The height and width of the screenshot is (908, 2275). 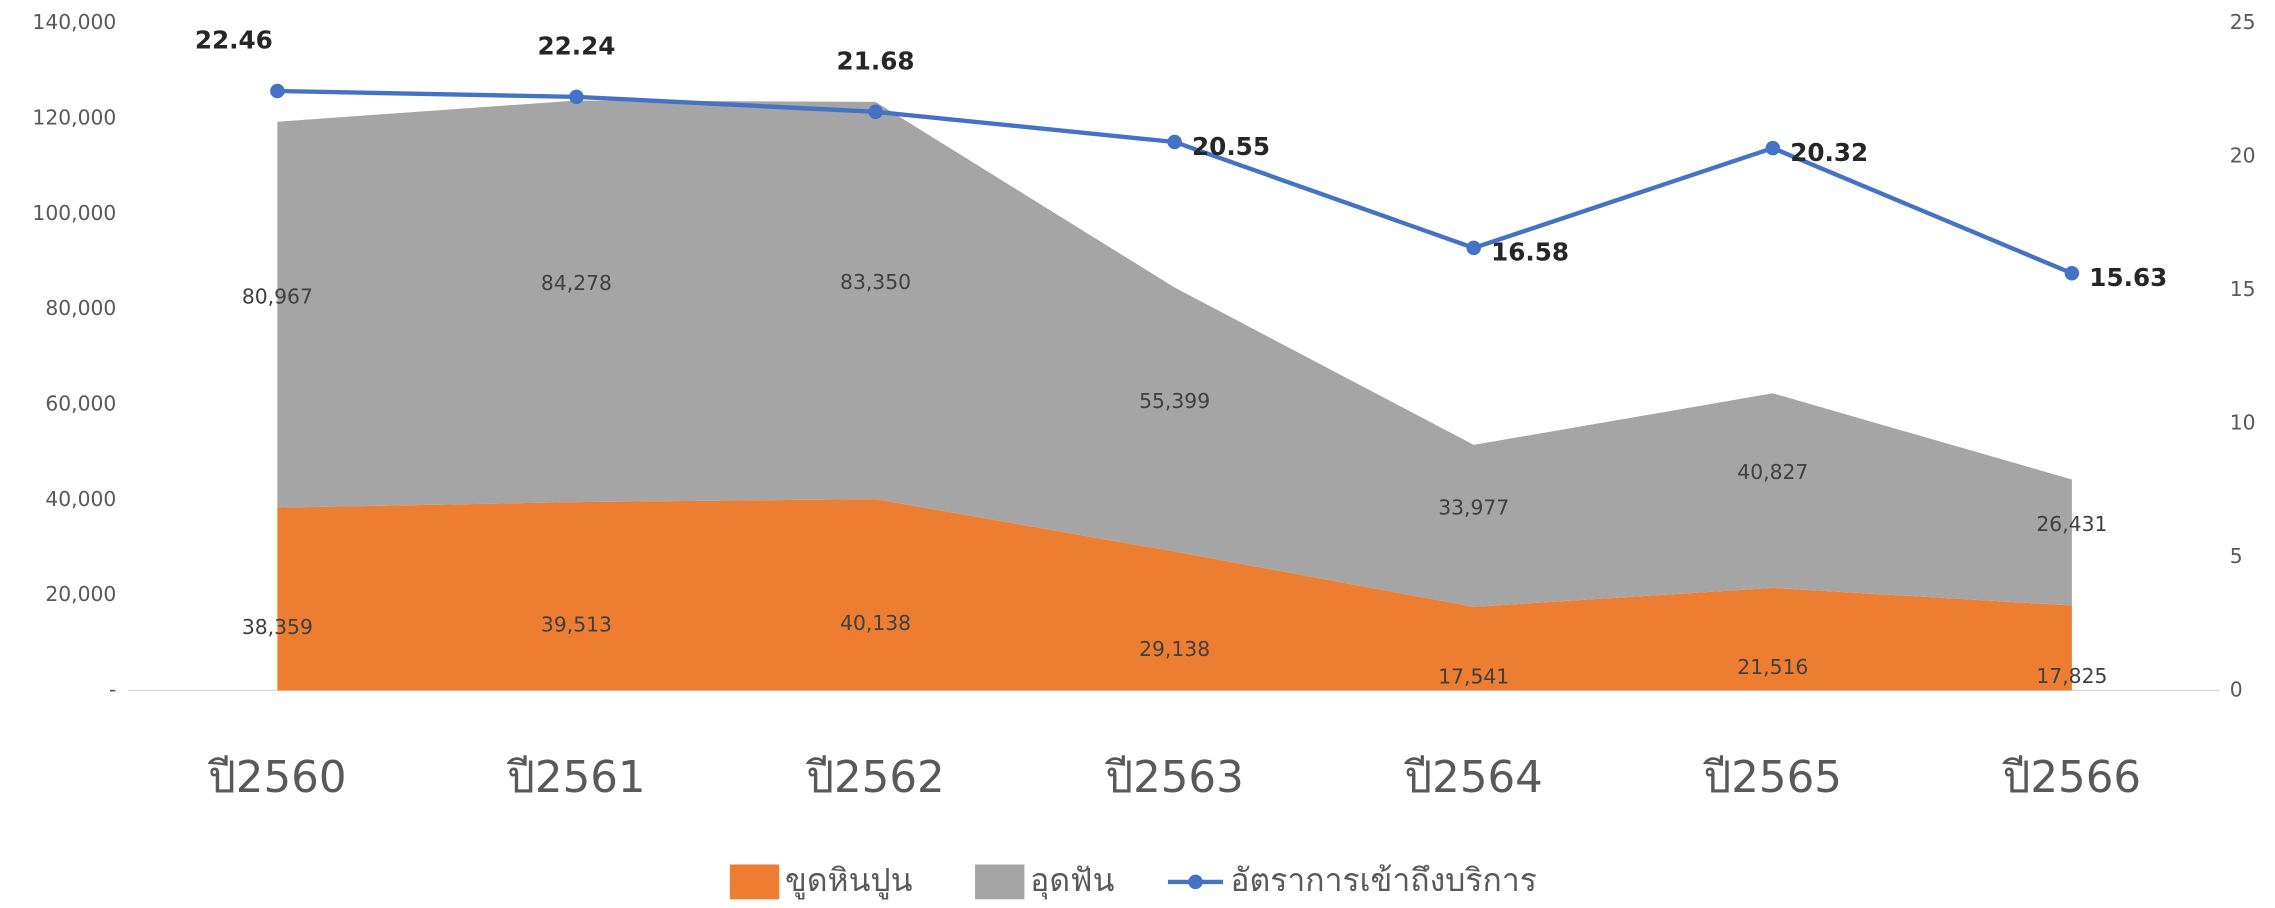 I want to click on y-tick-label: 60,000, so click(x=80, y=403).